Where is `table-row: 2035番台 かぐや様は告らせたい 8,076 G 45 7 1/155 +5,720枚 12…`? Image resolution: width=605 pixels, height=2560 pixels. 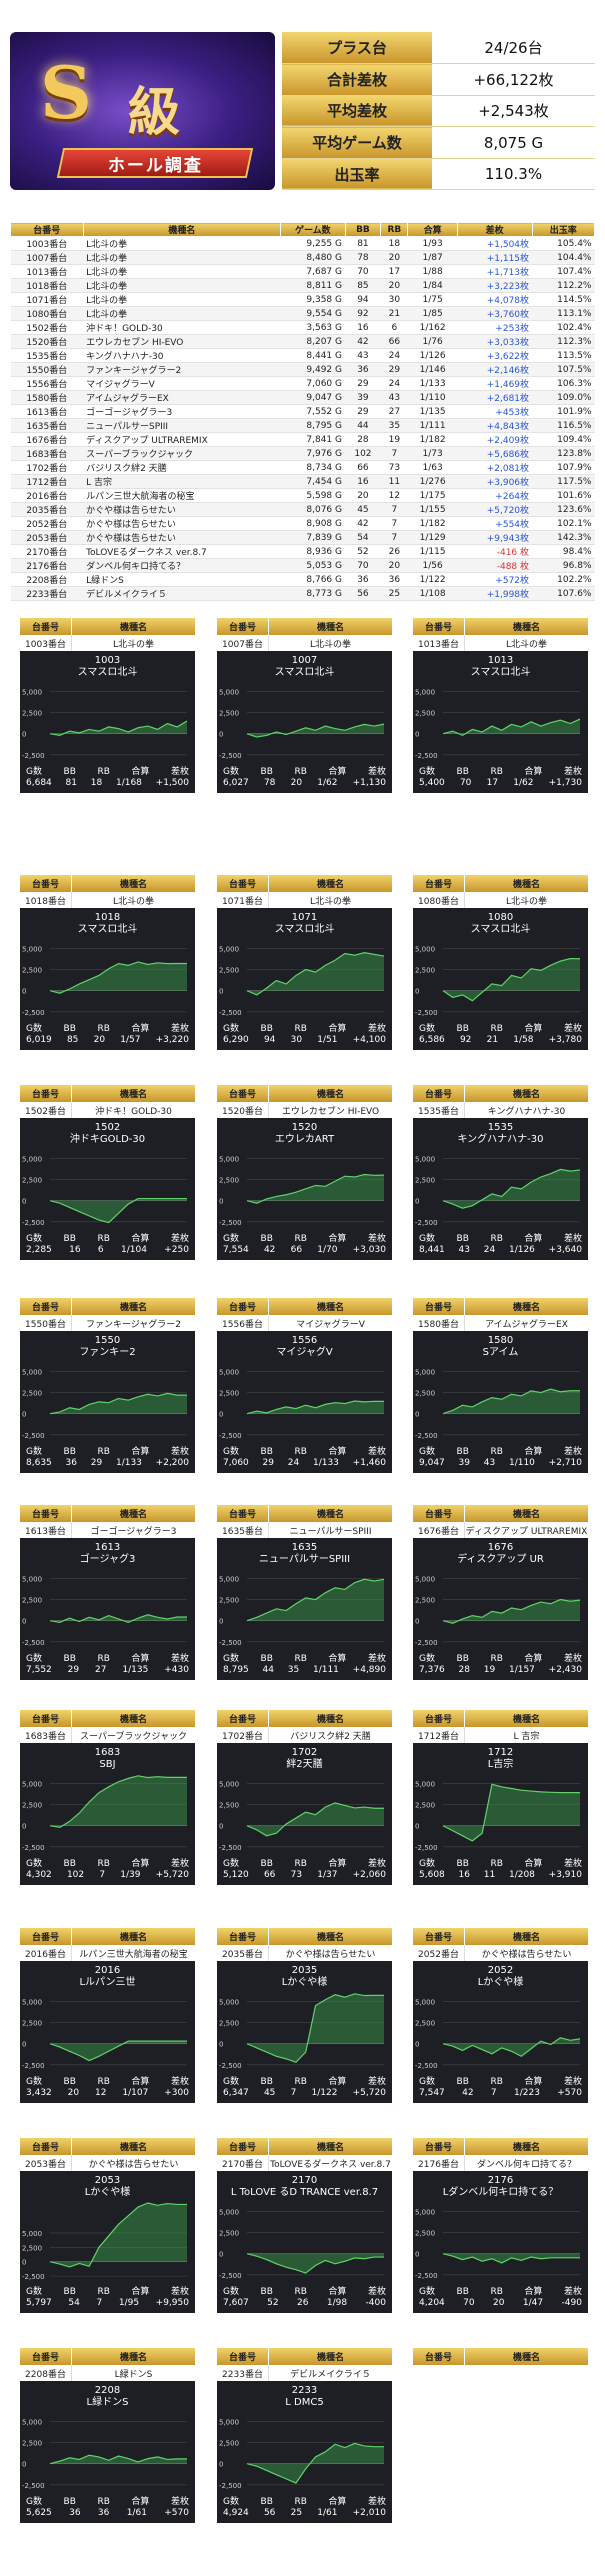 table-row: 2035番台 かぐや様は告らせたい 8,076 G 45 7 1/155 +5,720枚 12… is located at coordinates (302, 509).